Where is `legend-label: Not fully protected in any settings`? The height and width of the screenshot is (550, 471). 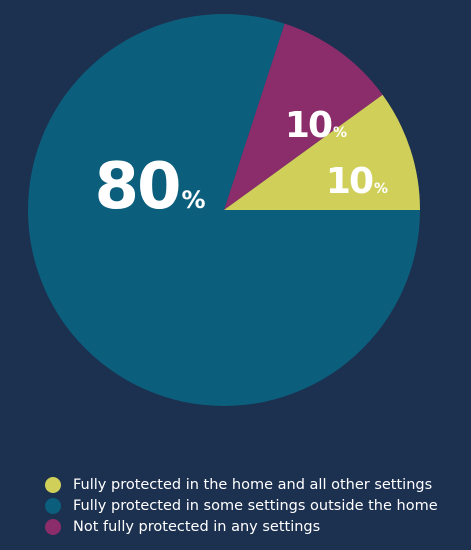
legend-label: Not fully protected in any settings is located at coordinates (197, 526).